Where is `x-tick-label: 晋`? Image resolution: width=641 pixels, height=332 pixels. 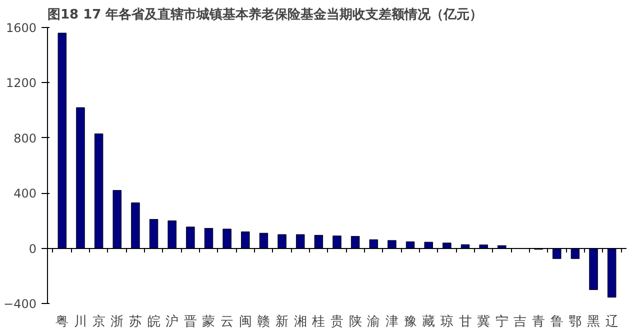 x-tick-label: 晋 is located at coordinates (190, 322).